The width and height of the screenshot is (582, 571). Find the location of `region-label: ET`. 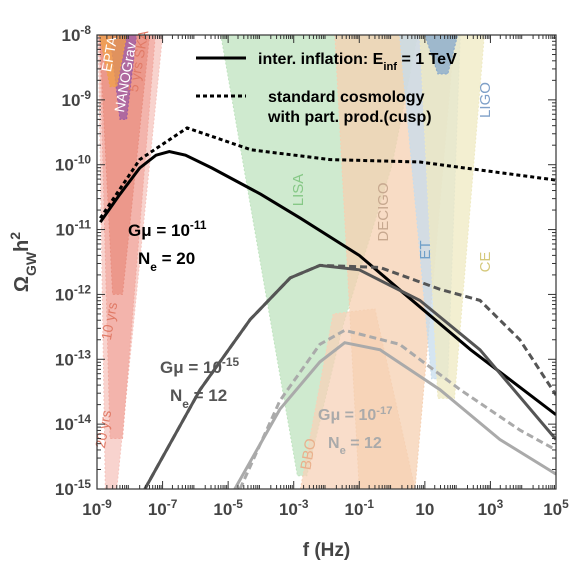

region-label: ET is located at coordinates (425, 249).